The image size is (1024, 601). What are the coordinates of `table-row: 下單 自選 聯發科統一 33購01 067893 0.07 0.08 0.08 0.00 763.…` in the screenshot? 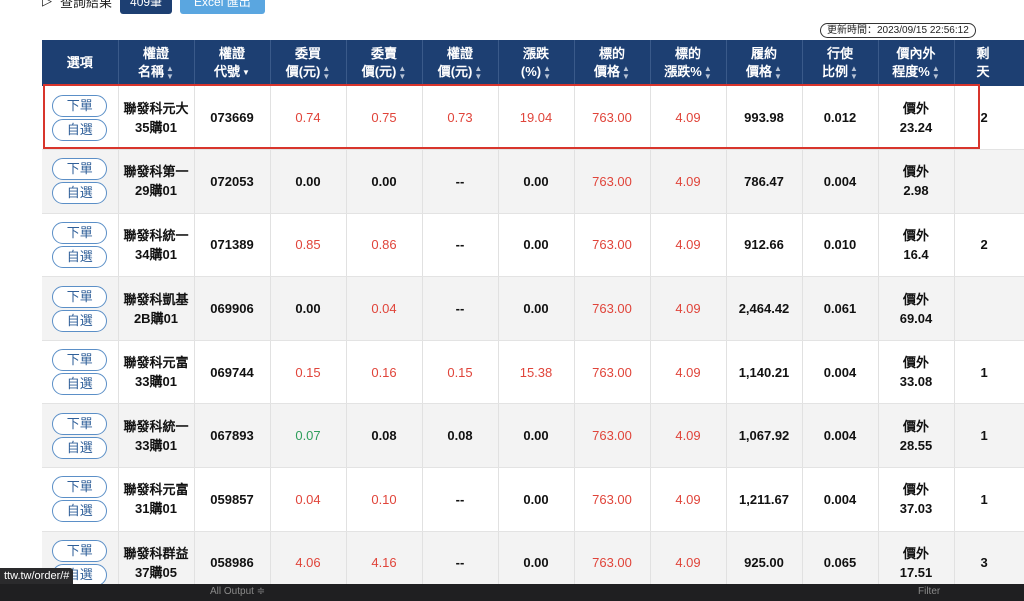 It's located at (533, 436).